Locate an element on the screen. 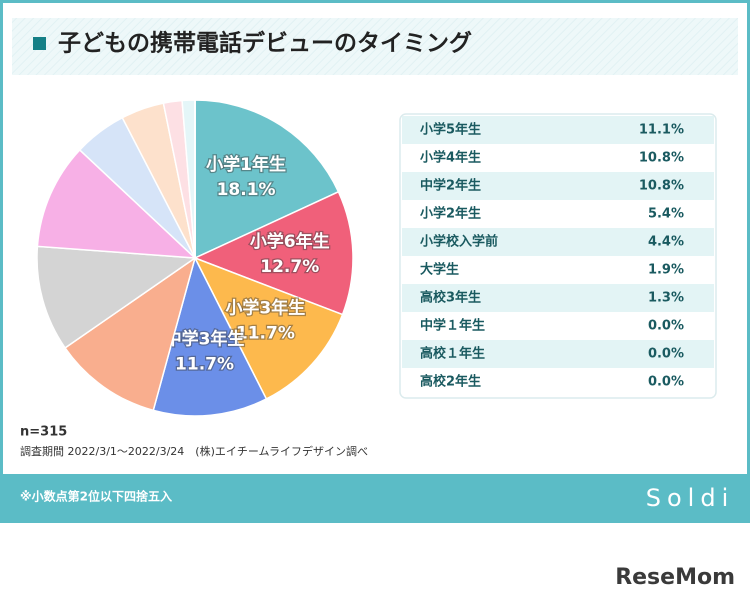  chart-title: 子どもの携帯電話デビューのタイミング is located at coordinates (265, 43).